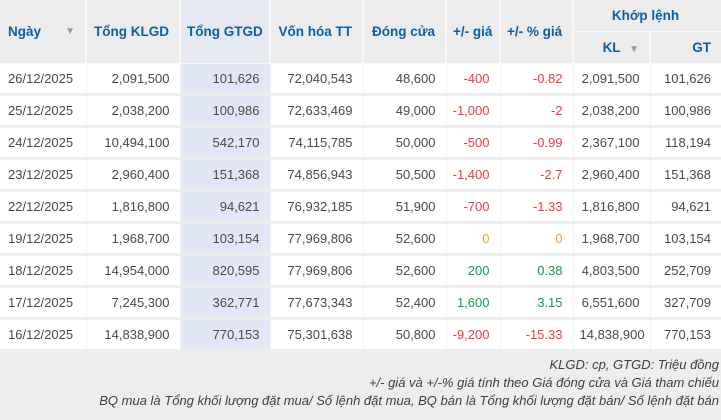 Image resolution: width=721 pixels, height=420 pixels. I want to click on cell-mkt_cap: 74,856,943, so click(317, 175).